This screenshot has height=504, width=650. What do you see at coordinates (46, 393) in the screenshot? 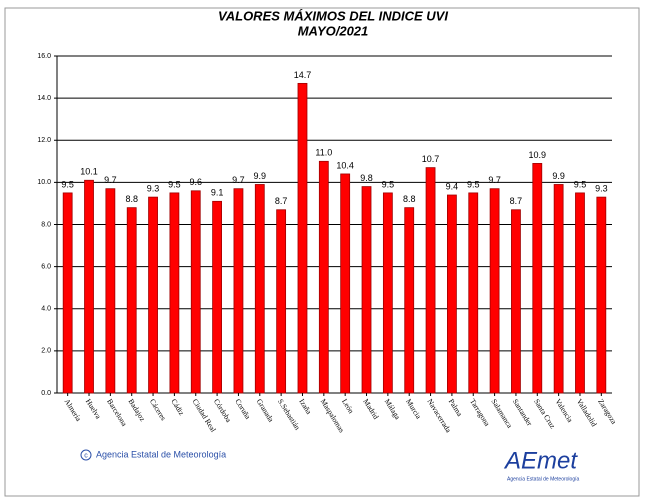
I see `y-tick-label: 0.0` at bounding box center [46, 393].